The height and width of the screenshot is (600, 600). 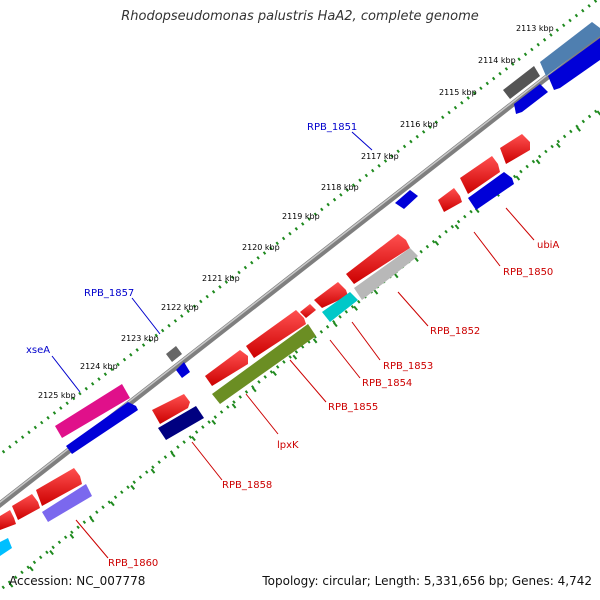 What do you see at coordinates (455, 331) in the screenshot?
I see `gene-label-rpb-1852: RPB_1852` at bounding box center [455, 331].